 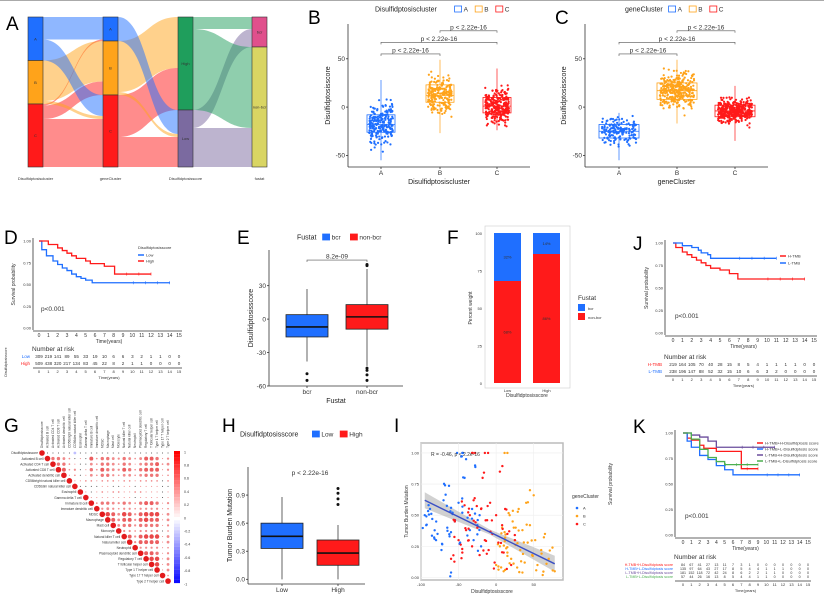 What do you see at coordinates (783, 565) in the screenshot?
I see `risk-count: 0` at bounding box center [783, 565].